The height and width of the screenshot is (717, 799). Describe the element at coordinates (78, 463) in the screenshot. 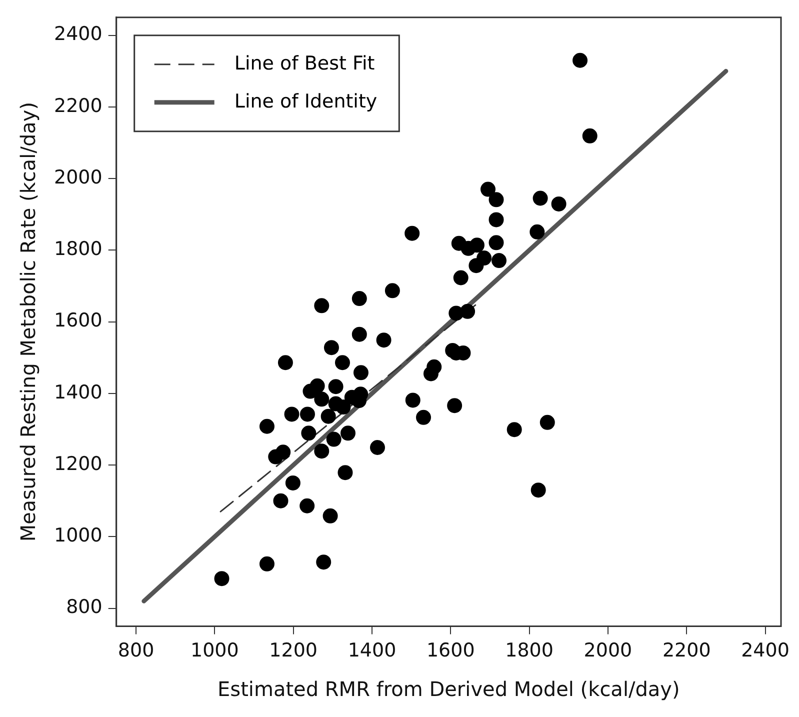

I see `y-tick-label: 1200` at that location.